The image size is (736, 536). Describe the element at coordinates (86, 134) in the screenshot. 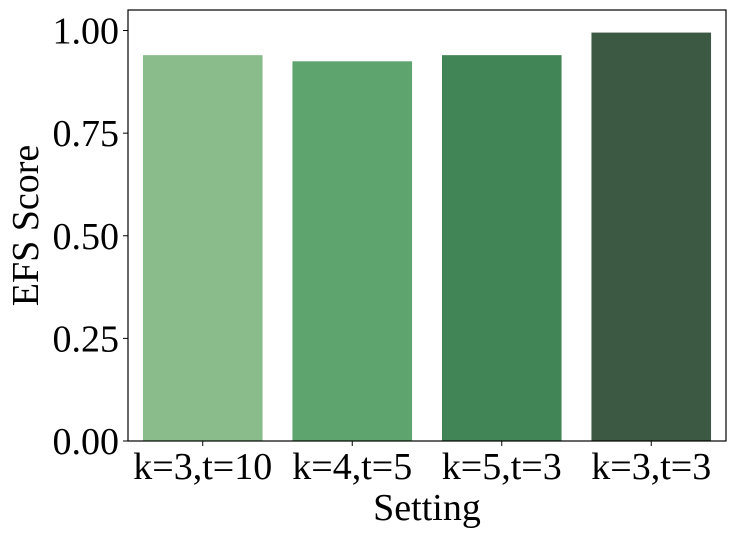

I see `y-tick-label: 0.75` at that location.